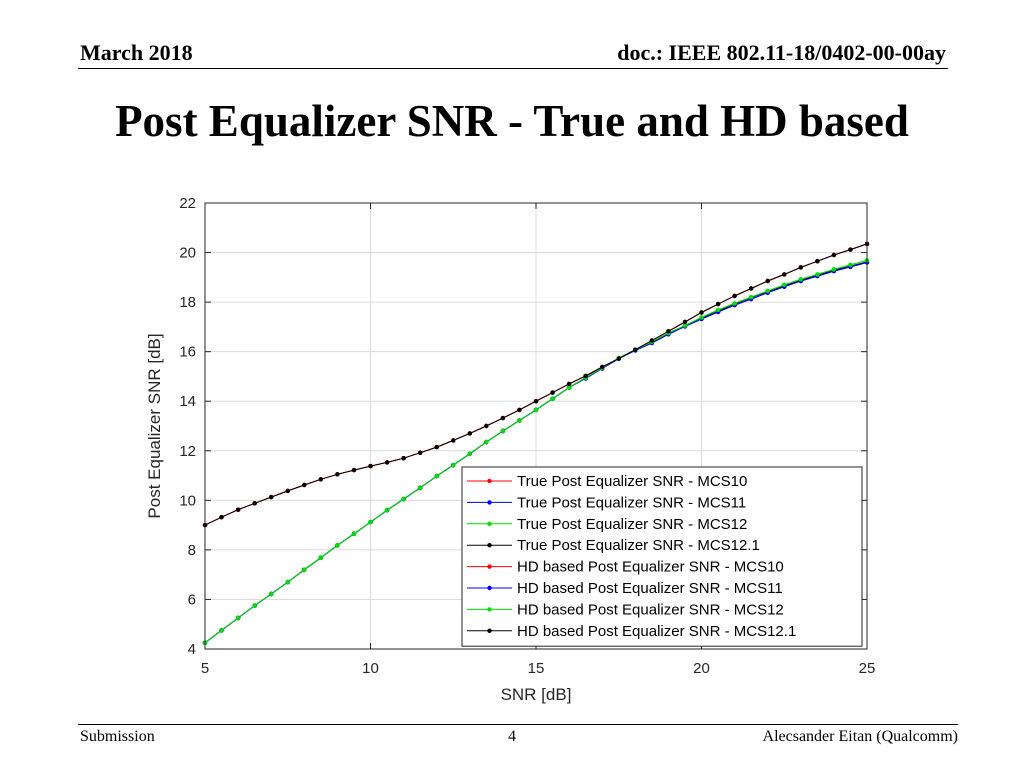 The width and height of the screenshot is (1024, 768). I want to click on legend-item: HD based Post Equalizer SNR - MCS11, so click(625, 588).